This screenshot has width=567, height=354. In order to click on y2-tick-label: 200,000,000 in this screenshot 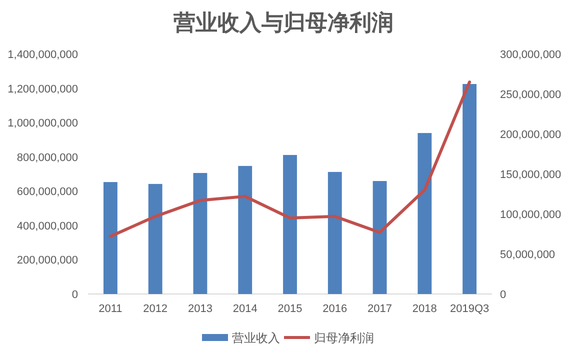, I will do `click(531, 135)`.